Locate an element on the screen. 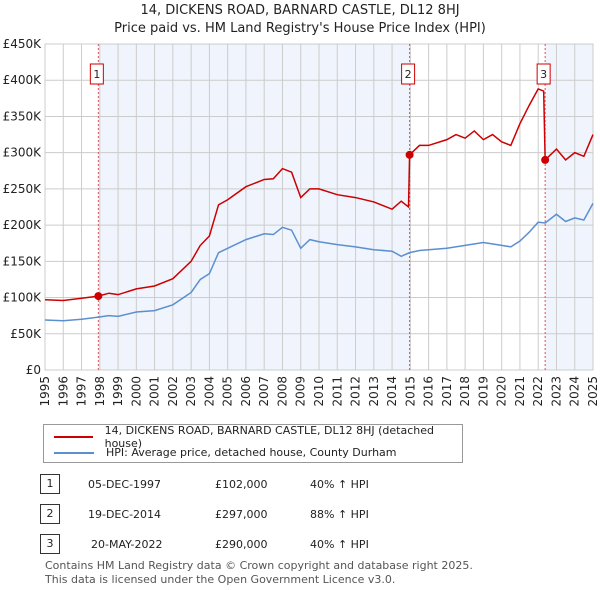 This screenshot has height=590, width=600. y-tick-label: £100K is located at coordinates (23, 298).